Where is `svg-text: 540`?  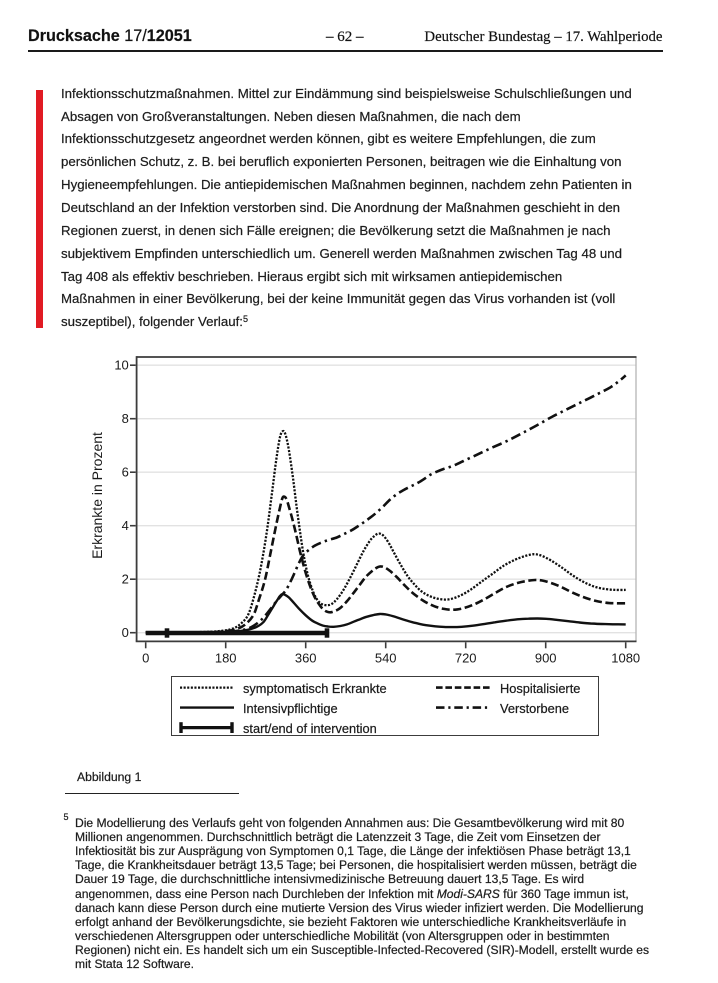 svg-text: 540 is located at coordinates (386, 658).